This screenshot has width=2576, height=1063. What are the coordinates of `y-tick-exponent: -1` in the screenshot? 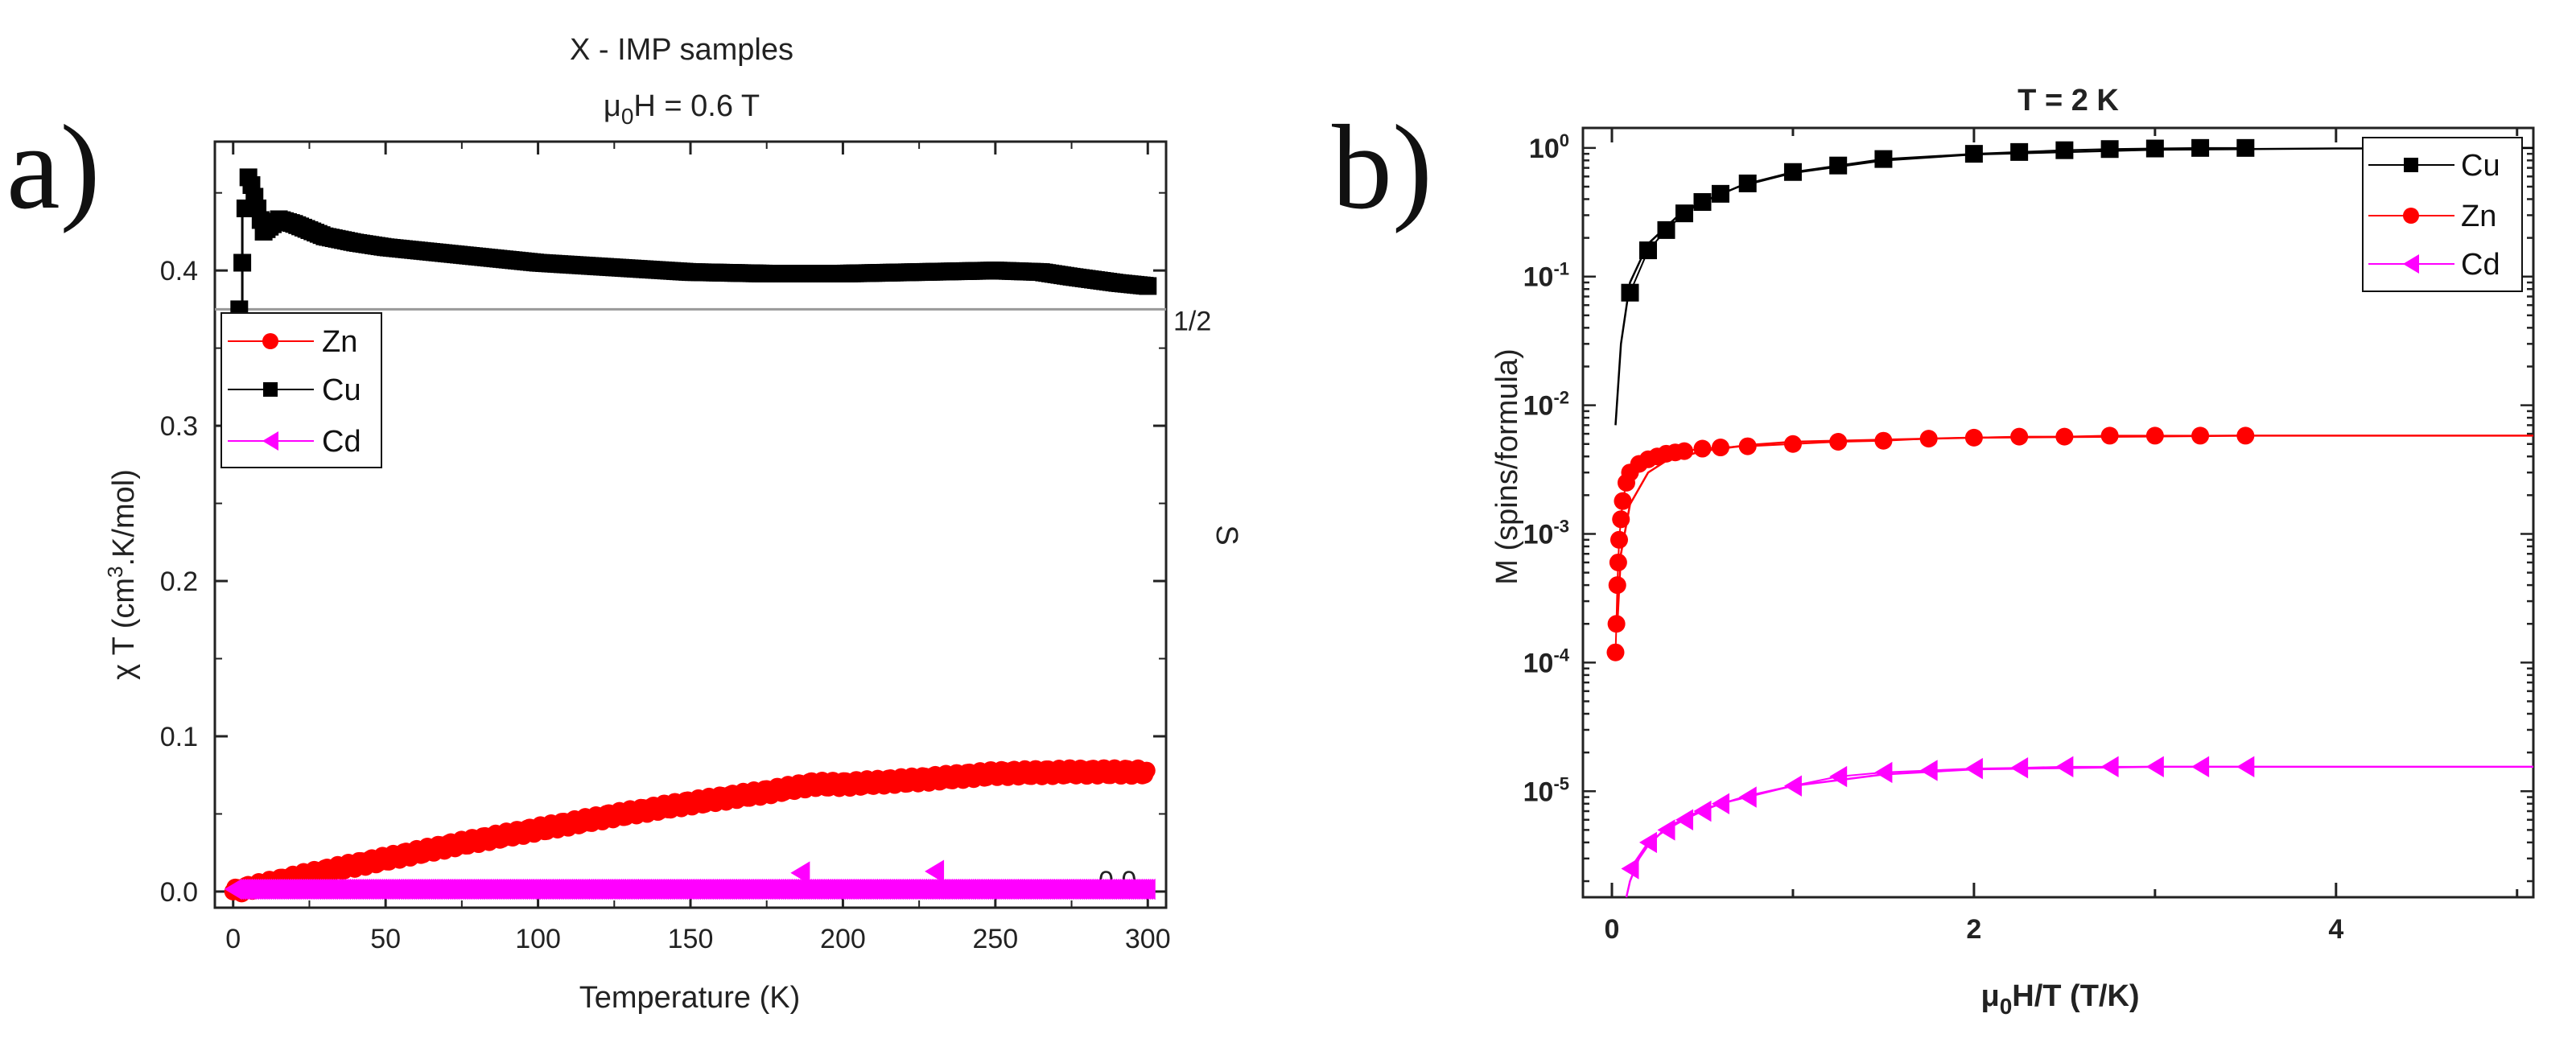 It's located at (1561, 269).